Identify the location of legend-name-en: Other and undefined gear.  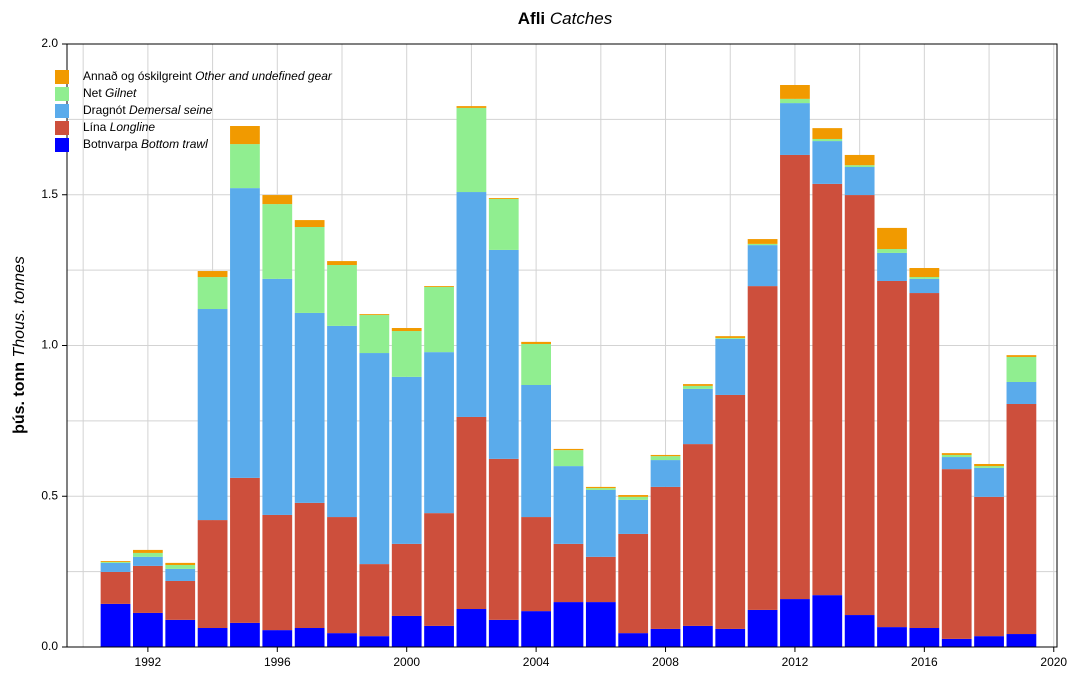
(264, 76).